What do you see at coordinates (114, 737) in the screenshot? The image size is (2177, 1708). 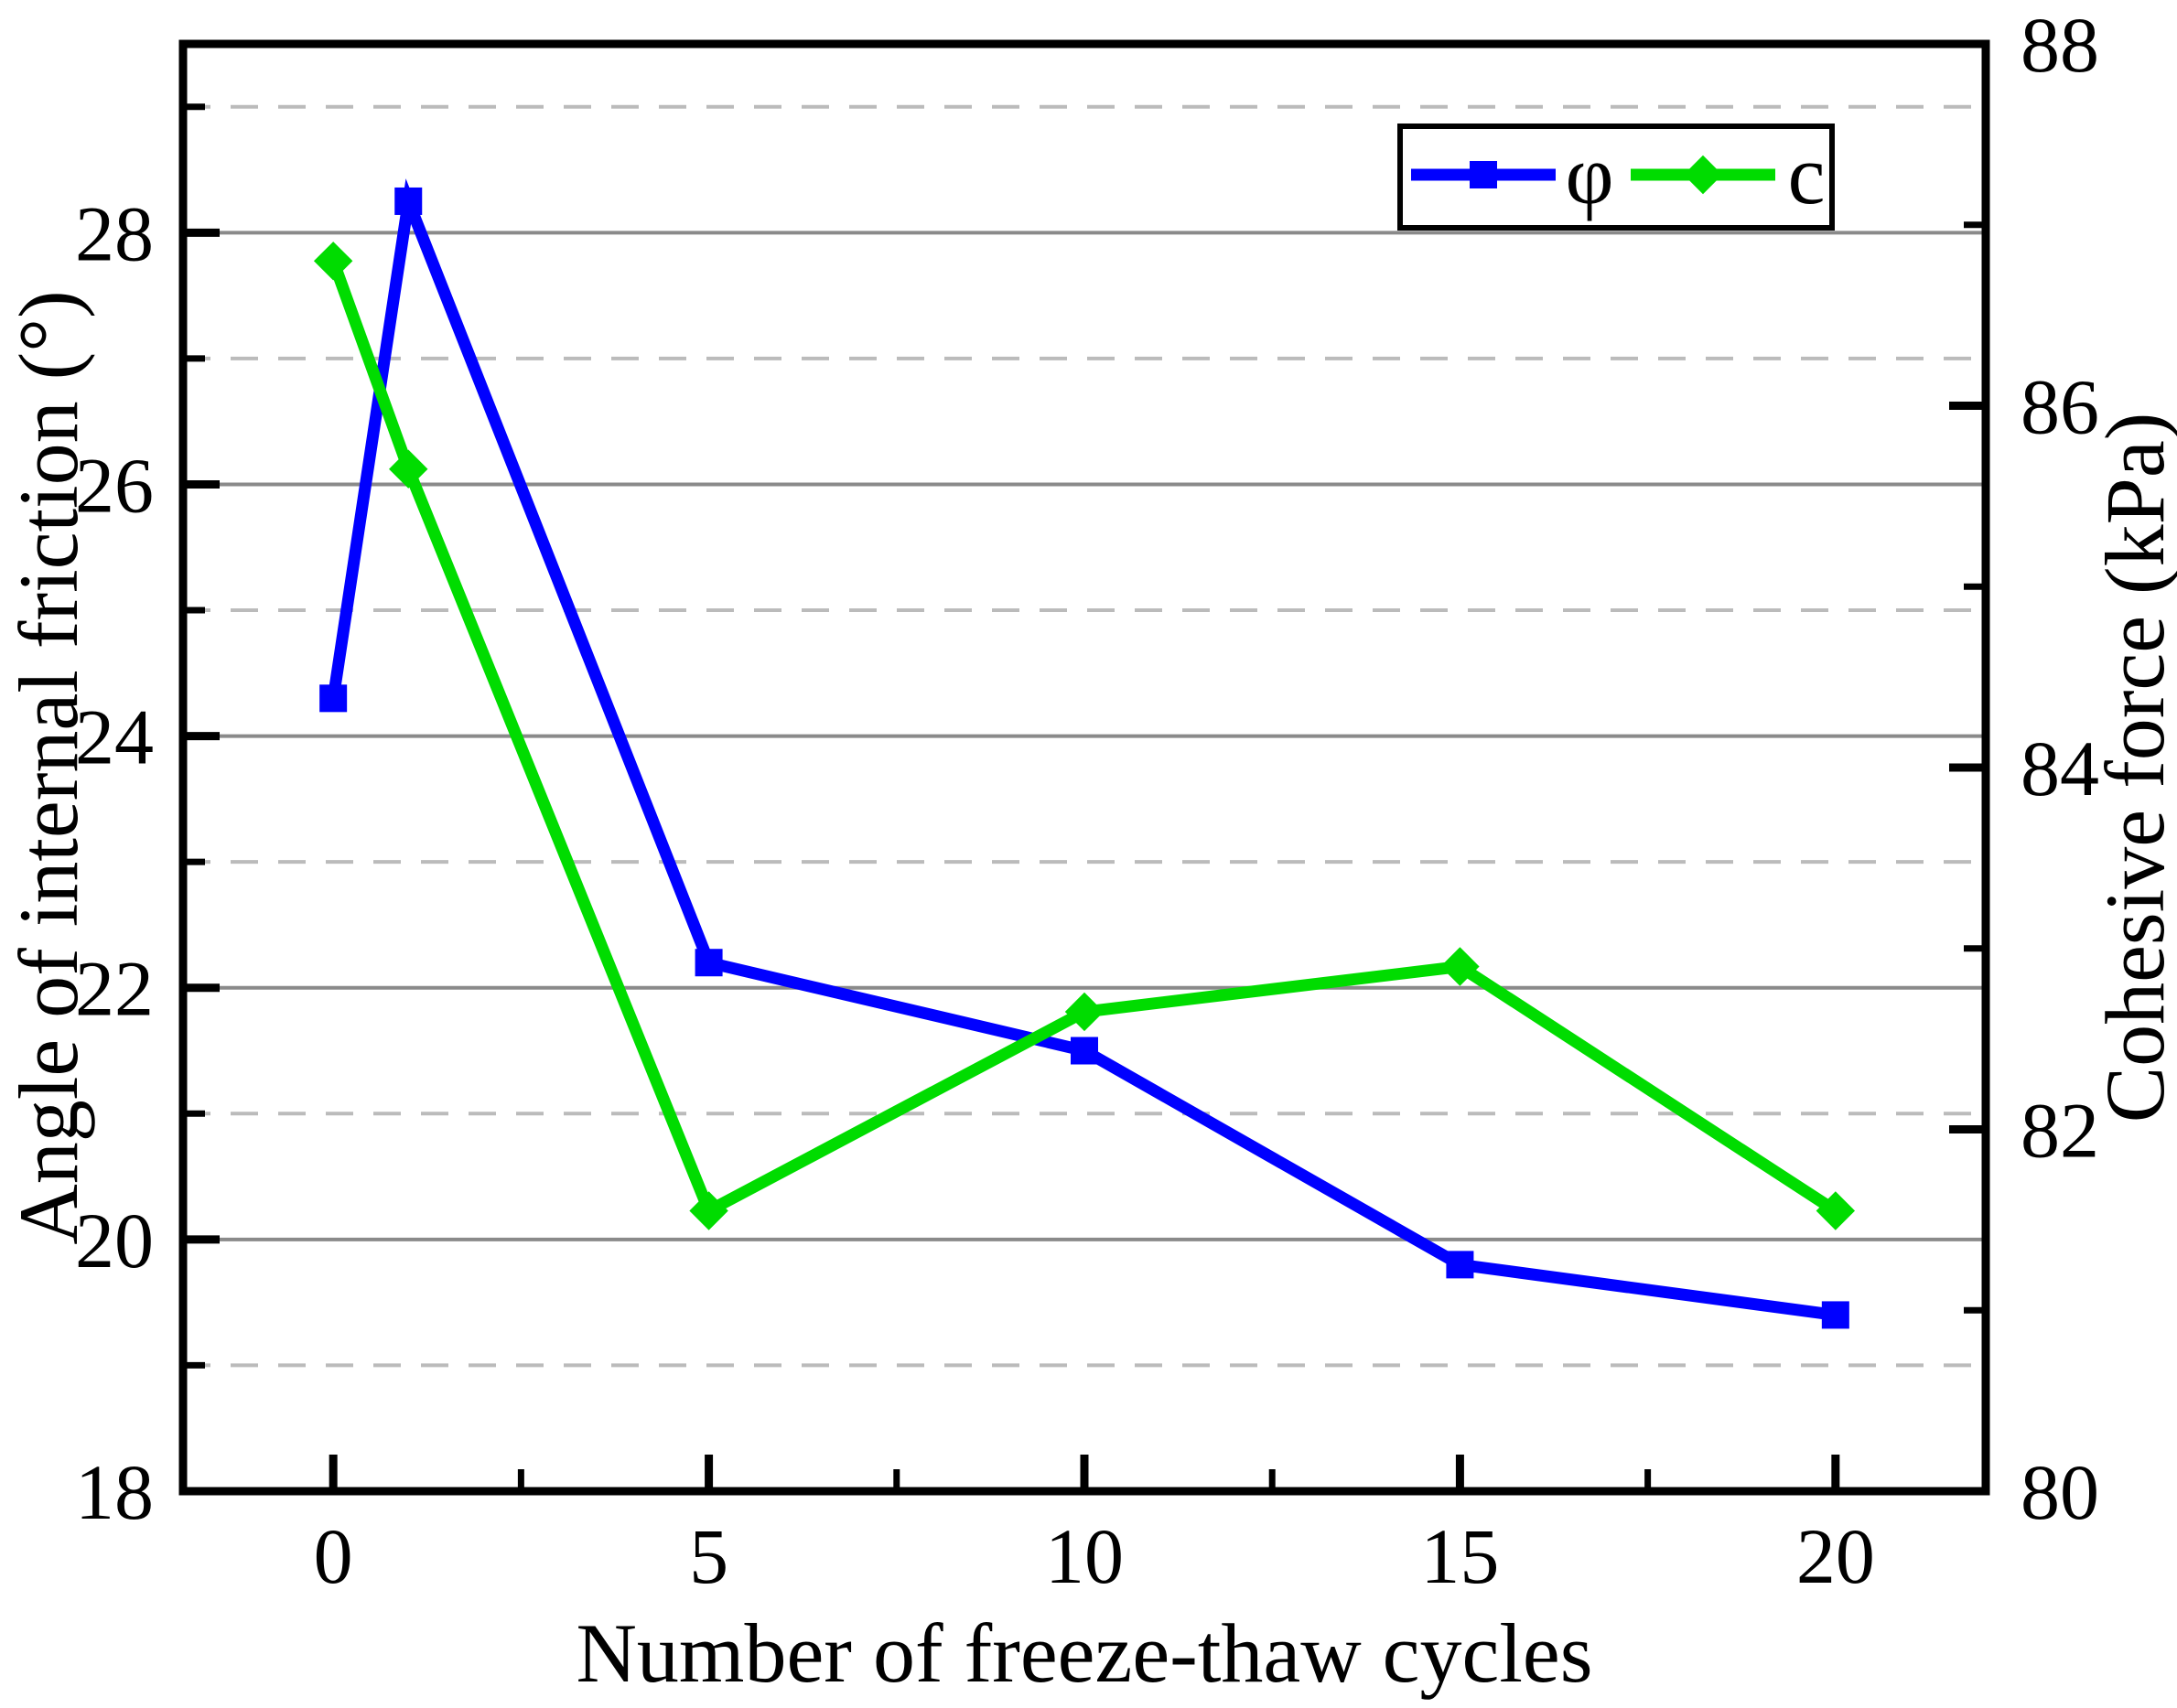 I see `left-axis-tick-label: 24` at bounding box center [114, 737].